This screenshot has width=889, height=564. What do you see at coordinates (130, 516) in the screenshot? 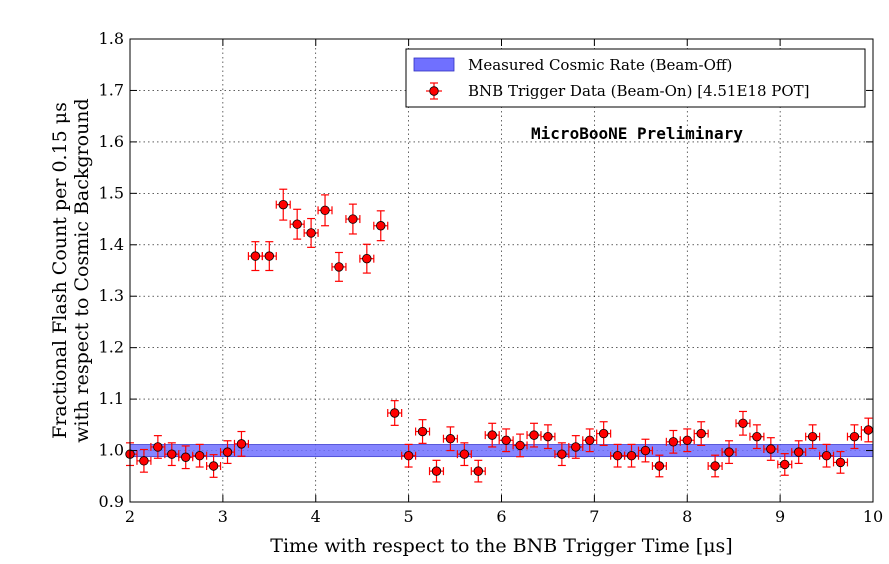
I see `x-tick-label: 2` at bounding box center [130, 516].